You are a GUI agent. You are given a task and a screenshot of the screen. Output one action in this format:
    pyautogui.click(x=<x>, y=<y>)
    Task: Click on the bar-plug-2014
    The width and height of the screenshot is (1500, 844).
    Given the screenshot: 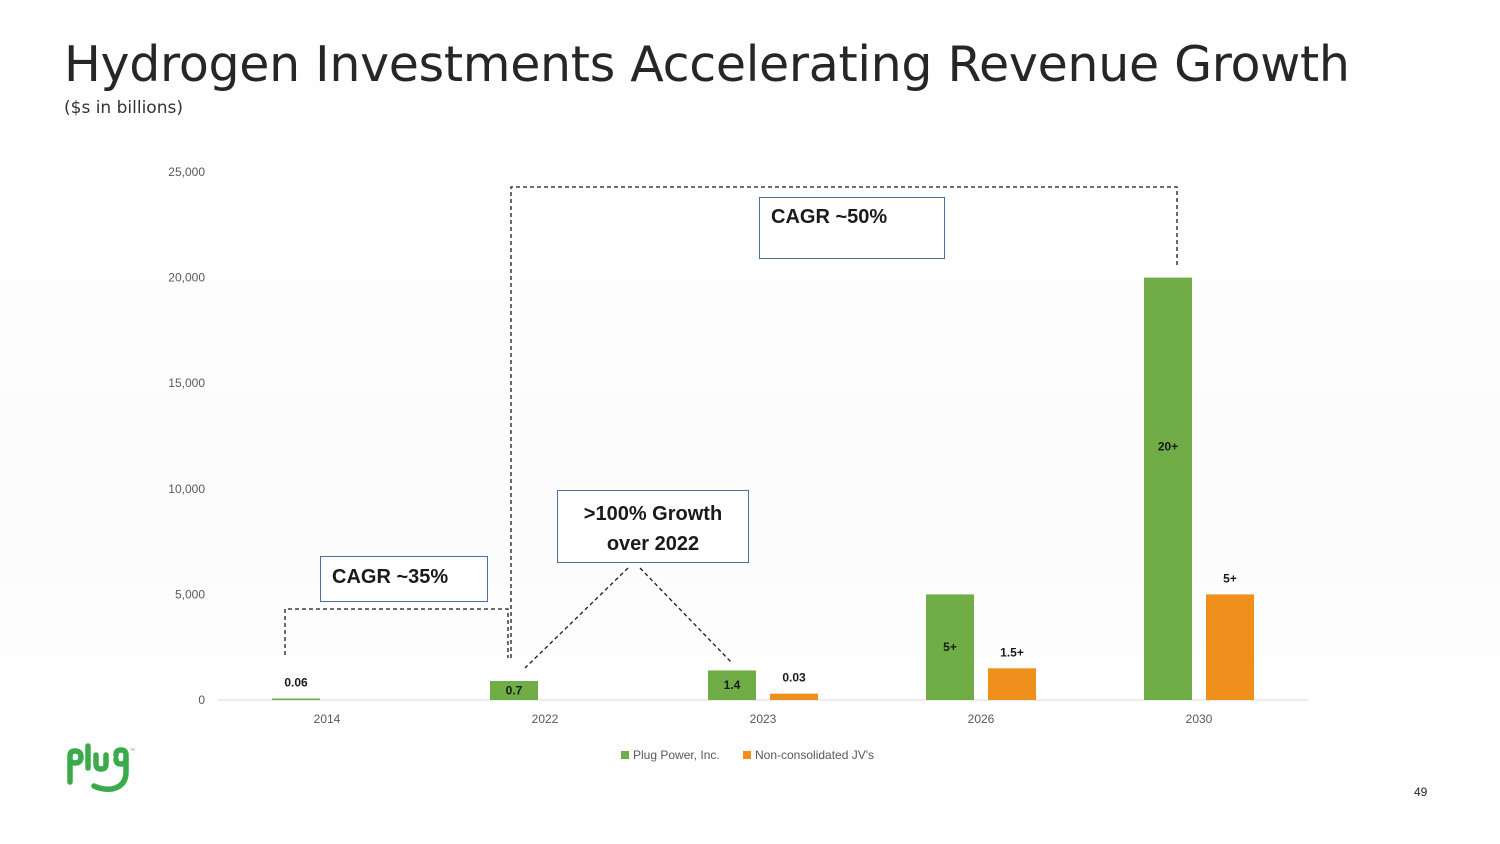 What is the action you would take?
    pyautogui.click(x=296, y=699)
    